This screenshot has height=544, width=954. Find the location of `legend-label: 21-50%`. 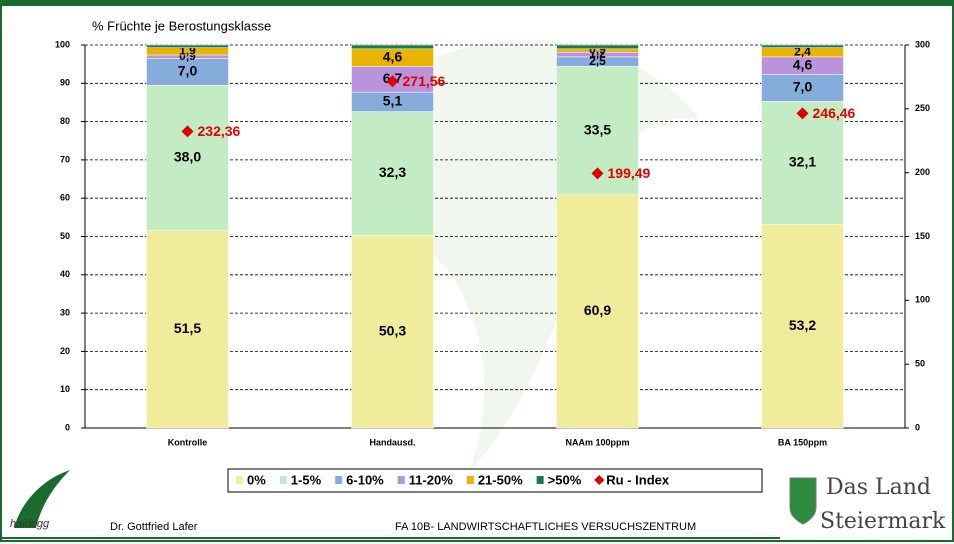

legend-label: 21-50% is located at coordinates (500, 479).